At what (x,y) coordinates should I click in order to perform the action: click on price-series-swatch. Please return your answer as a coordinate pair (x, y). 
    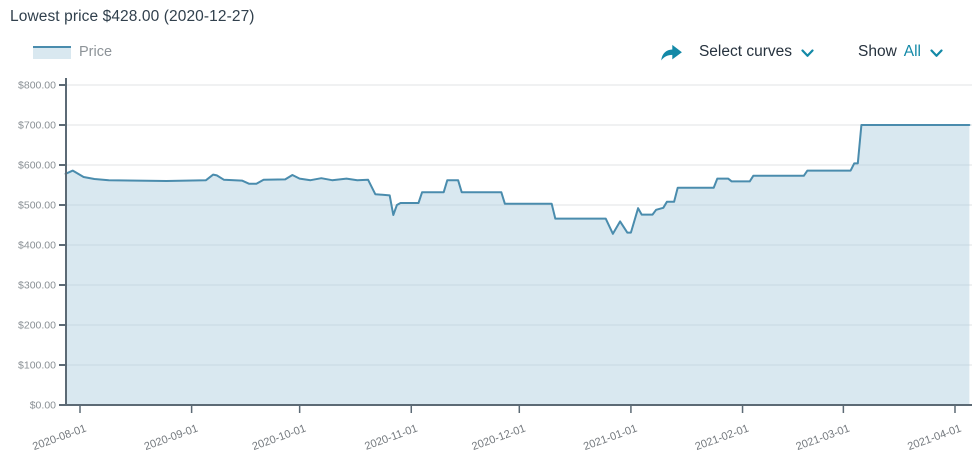
    Looking at the image, I should click on (52, 52).